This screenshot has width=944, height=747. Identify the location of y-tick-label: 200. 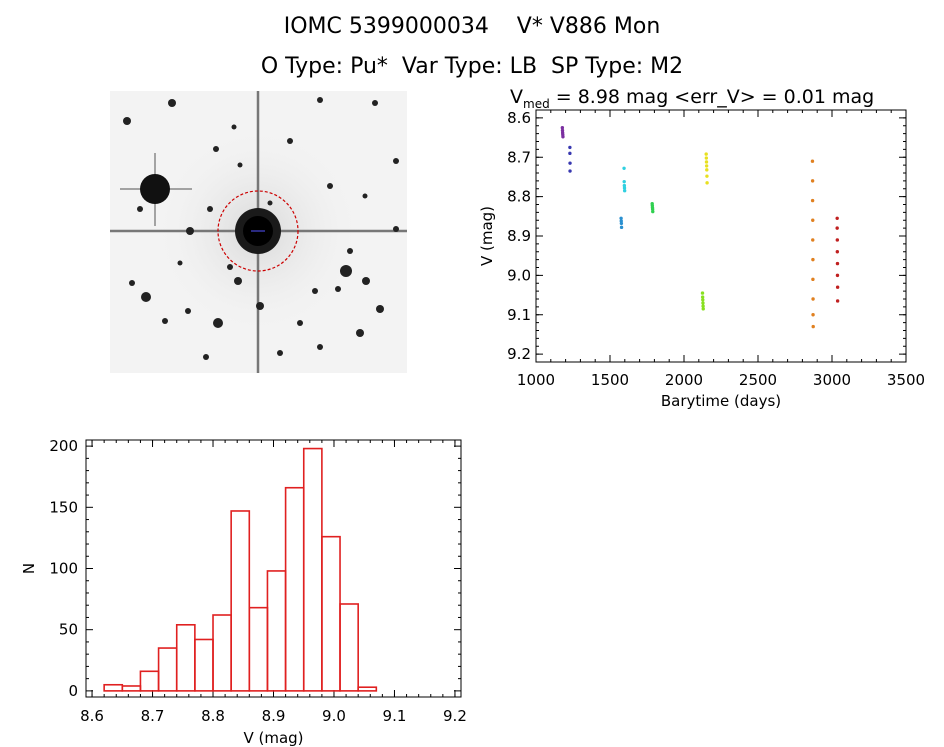
(63, 446).